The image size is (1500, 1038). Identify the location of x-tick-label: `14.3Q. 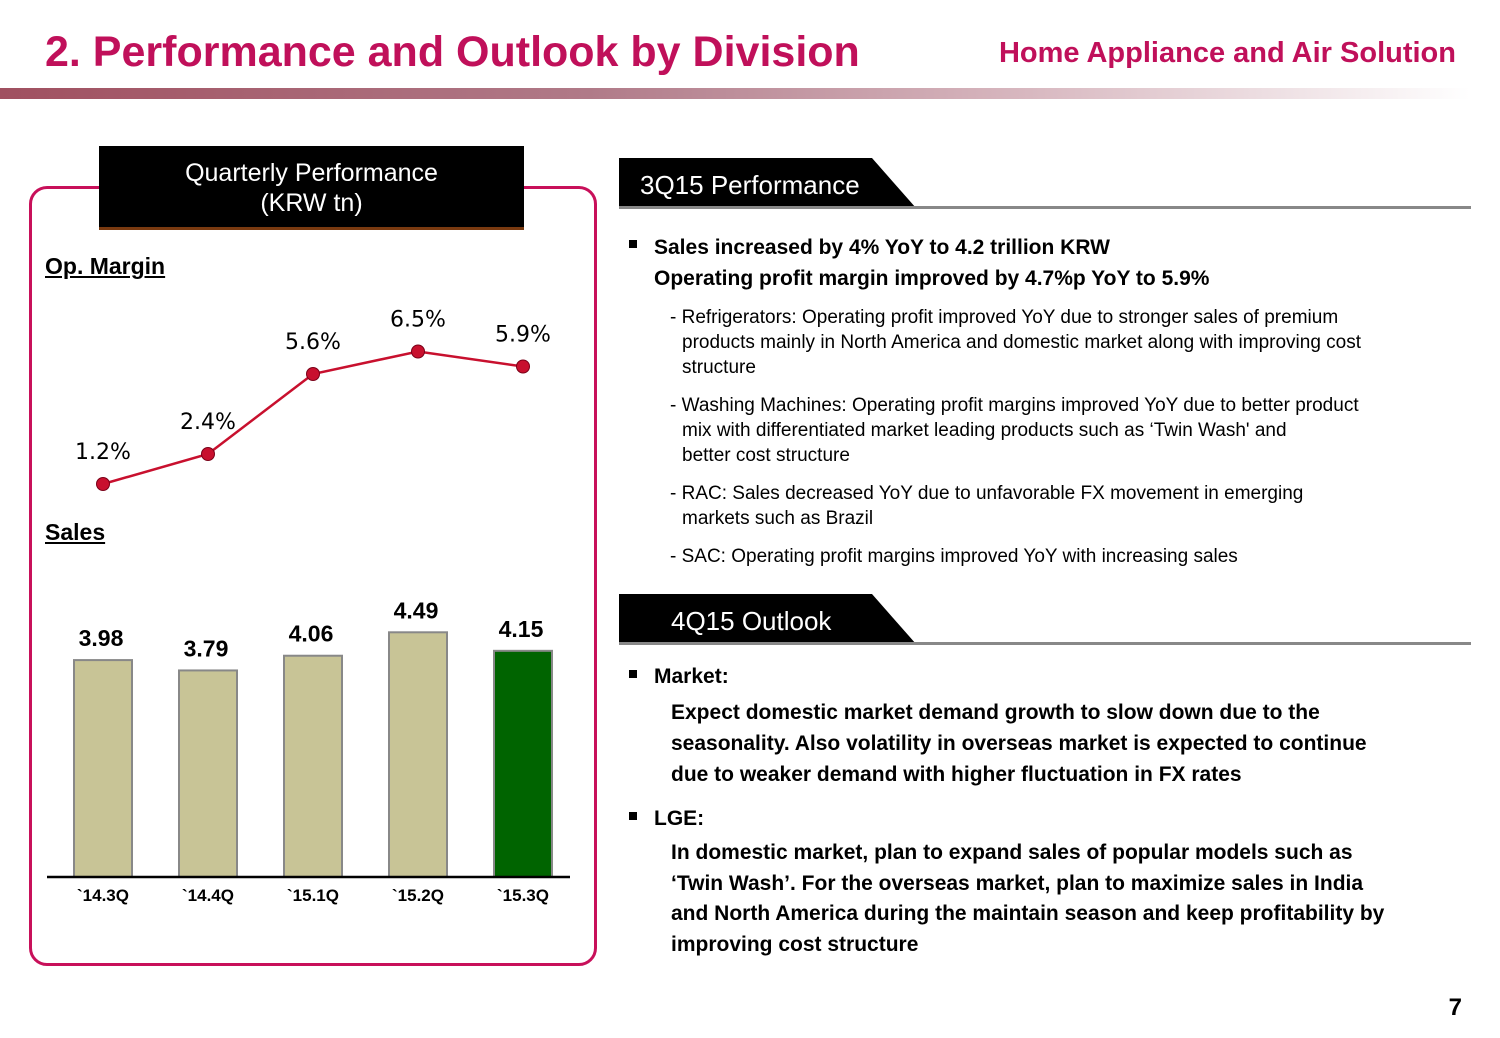
(103, 895).